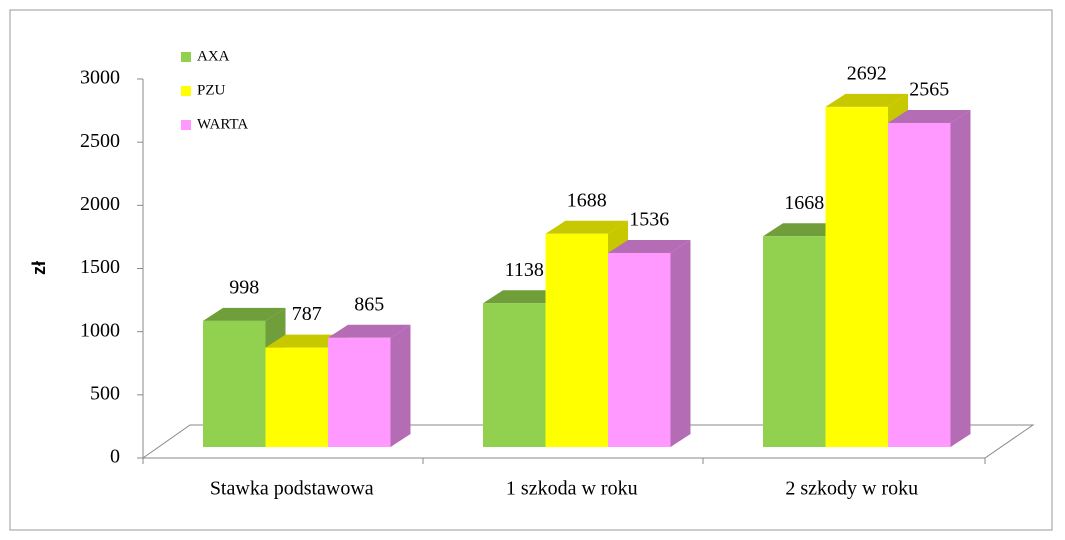  What do you see at coordinates (649, 220) in the screenshot?
I see `value-label: 1536` at bounding box center [649, 220].